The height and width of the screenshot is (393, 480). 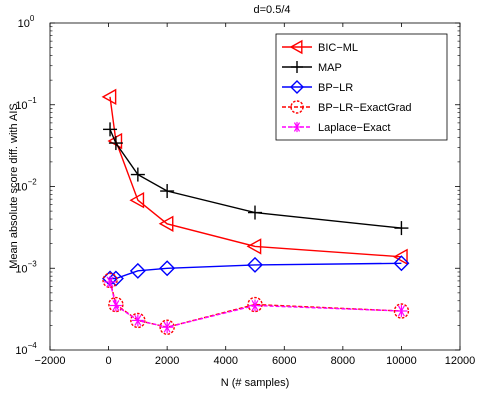 I want to click on y-tick-label: 10⁻³, so click(x=26, y=267).